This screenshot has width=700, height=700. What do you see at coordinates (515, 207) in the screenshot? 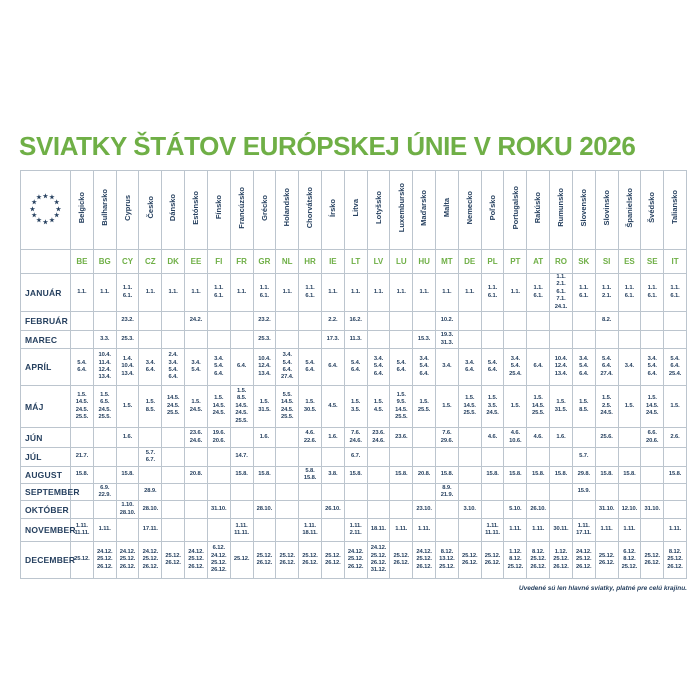
I see `country-name: Portugalsko` at bounding box center [515, 207].